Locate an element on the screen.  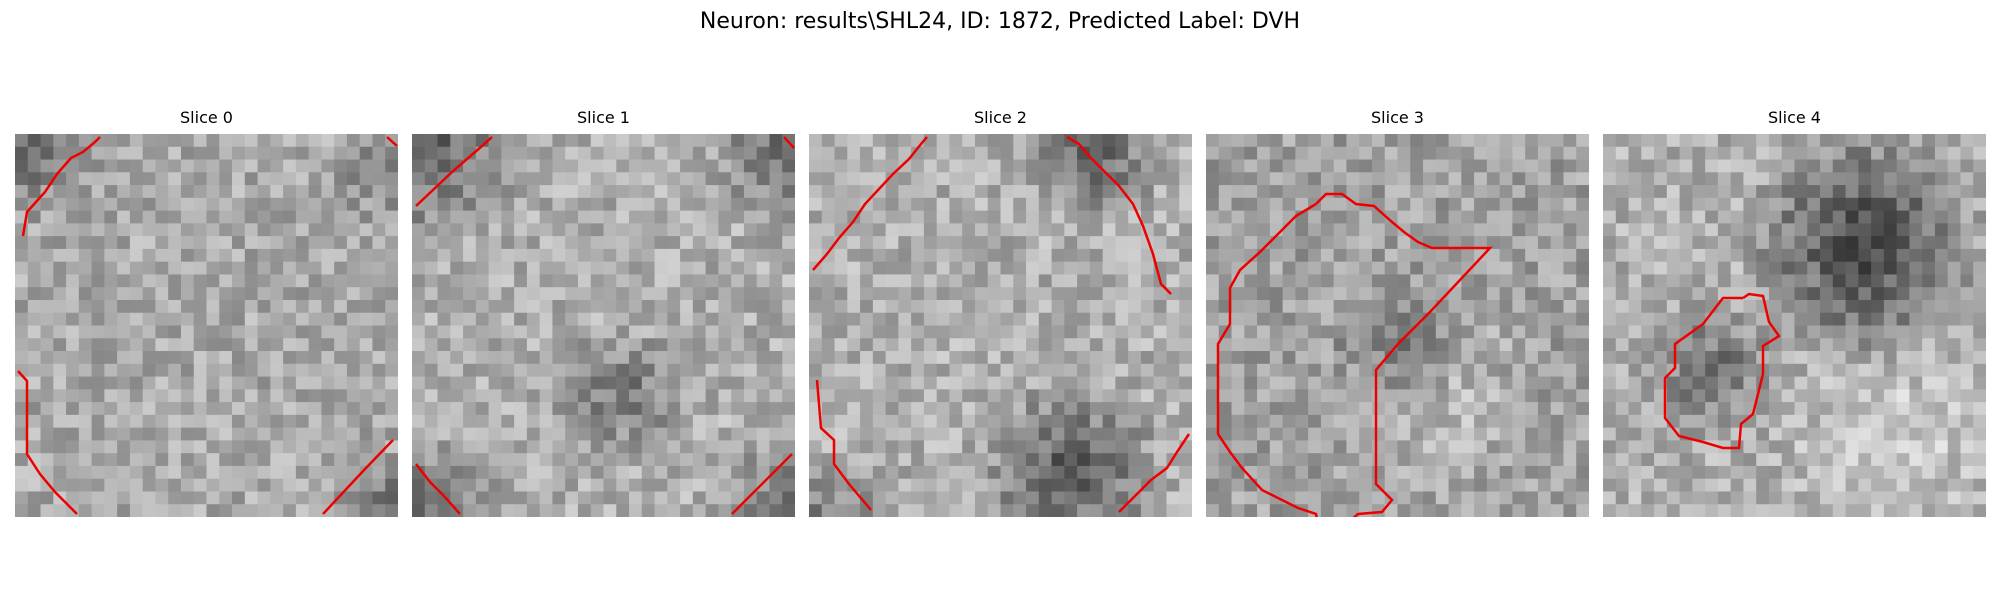
slice-title: Slice 4 is located at coordinates (1794, 117).